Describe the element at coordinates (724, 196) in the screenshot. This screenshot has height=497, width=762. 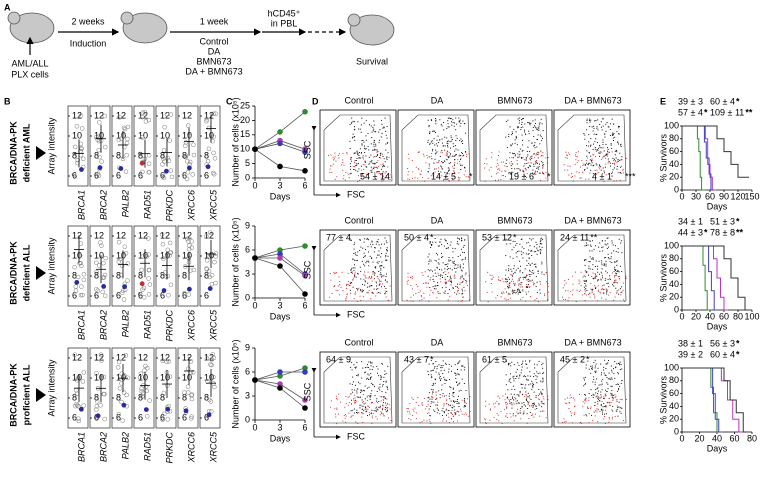
I see `x-tick-label: 90` at that location.